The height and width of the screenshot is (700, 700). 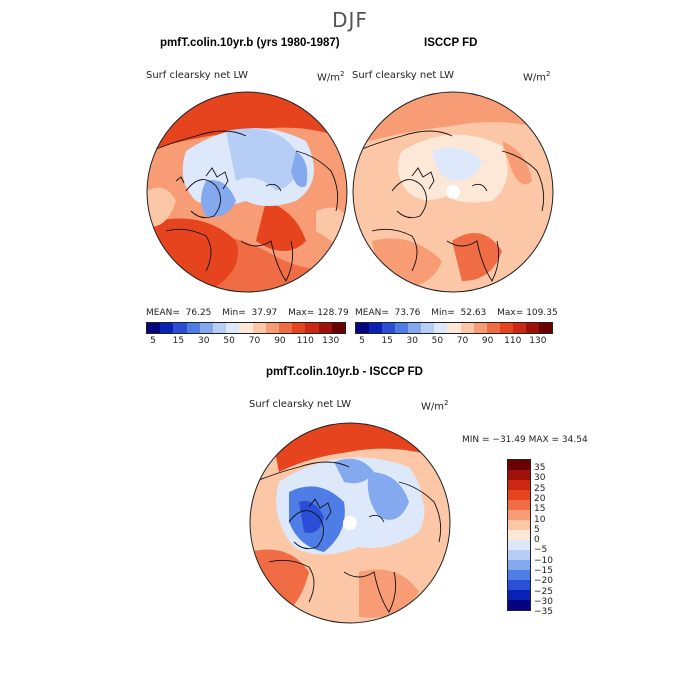 I want to click on left-variable-label: Surf clearsky net LW, so click(x=197, y=75).